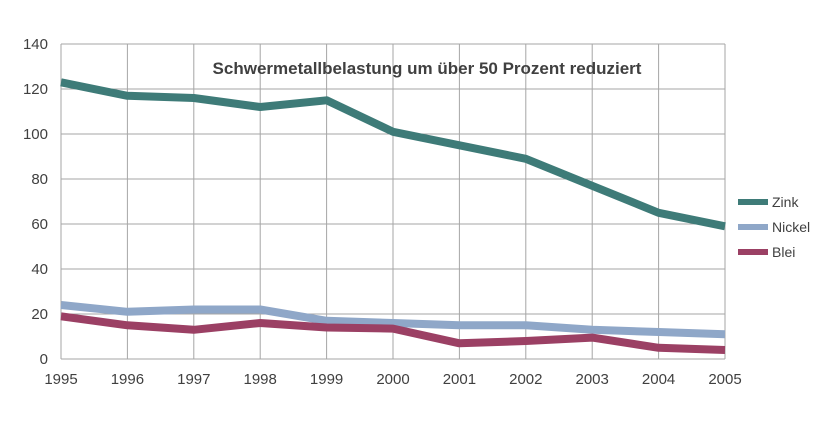  I want to click on y-tick-label: 20, so click(39, 314).